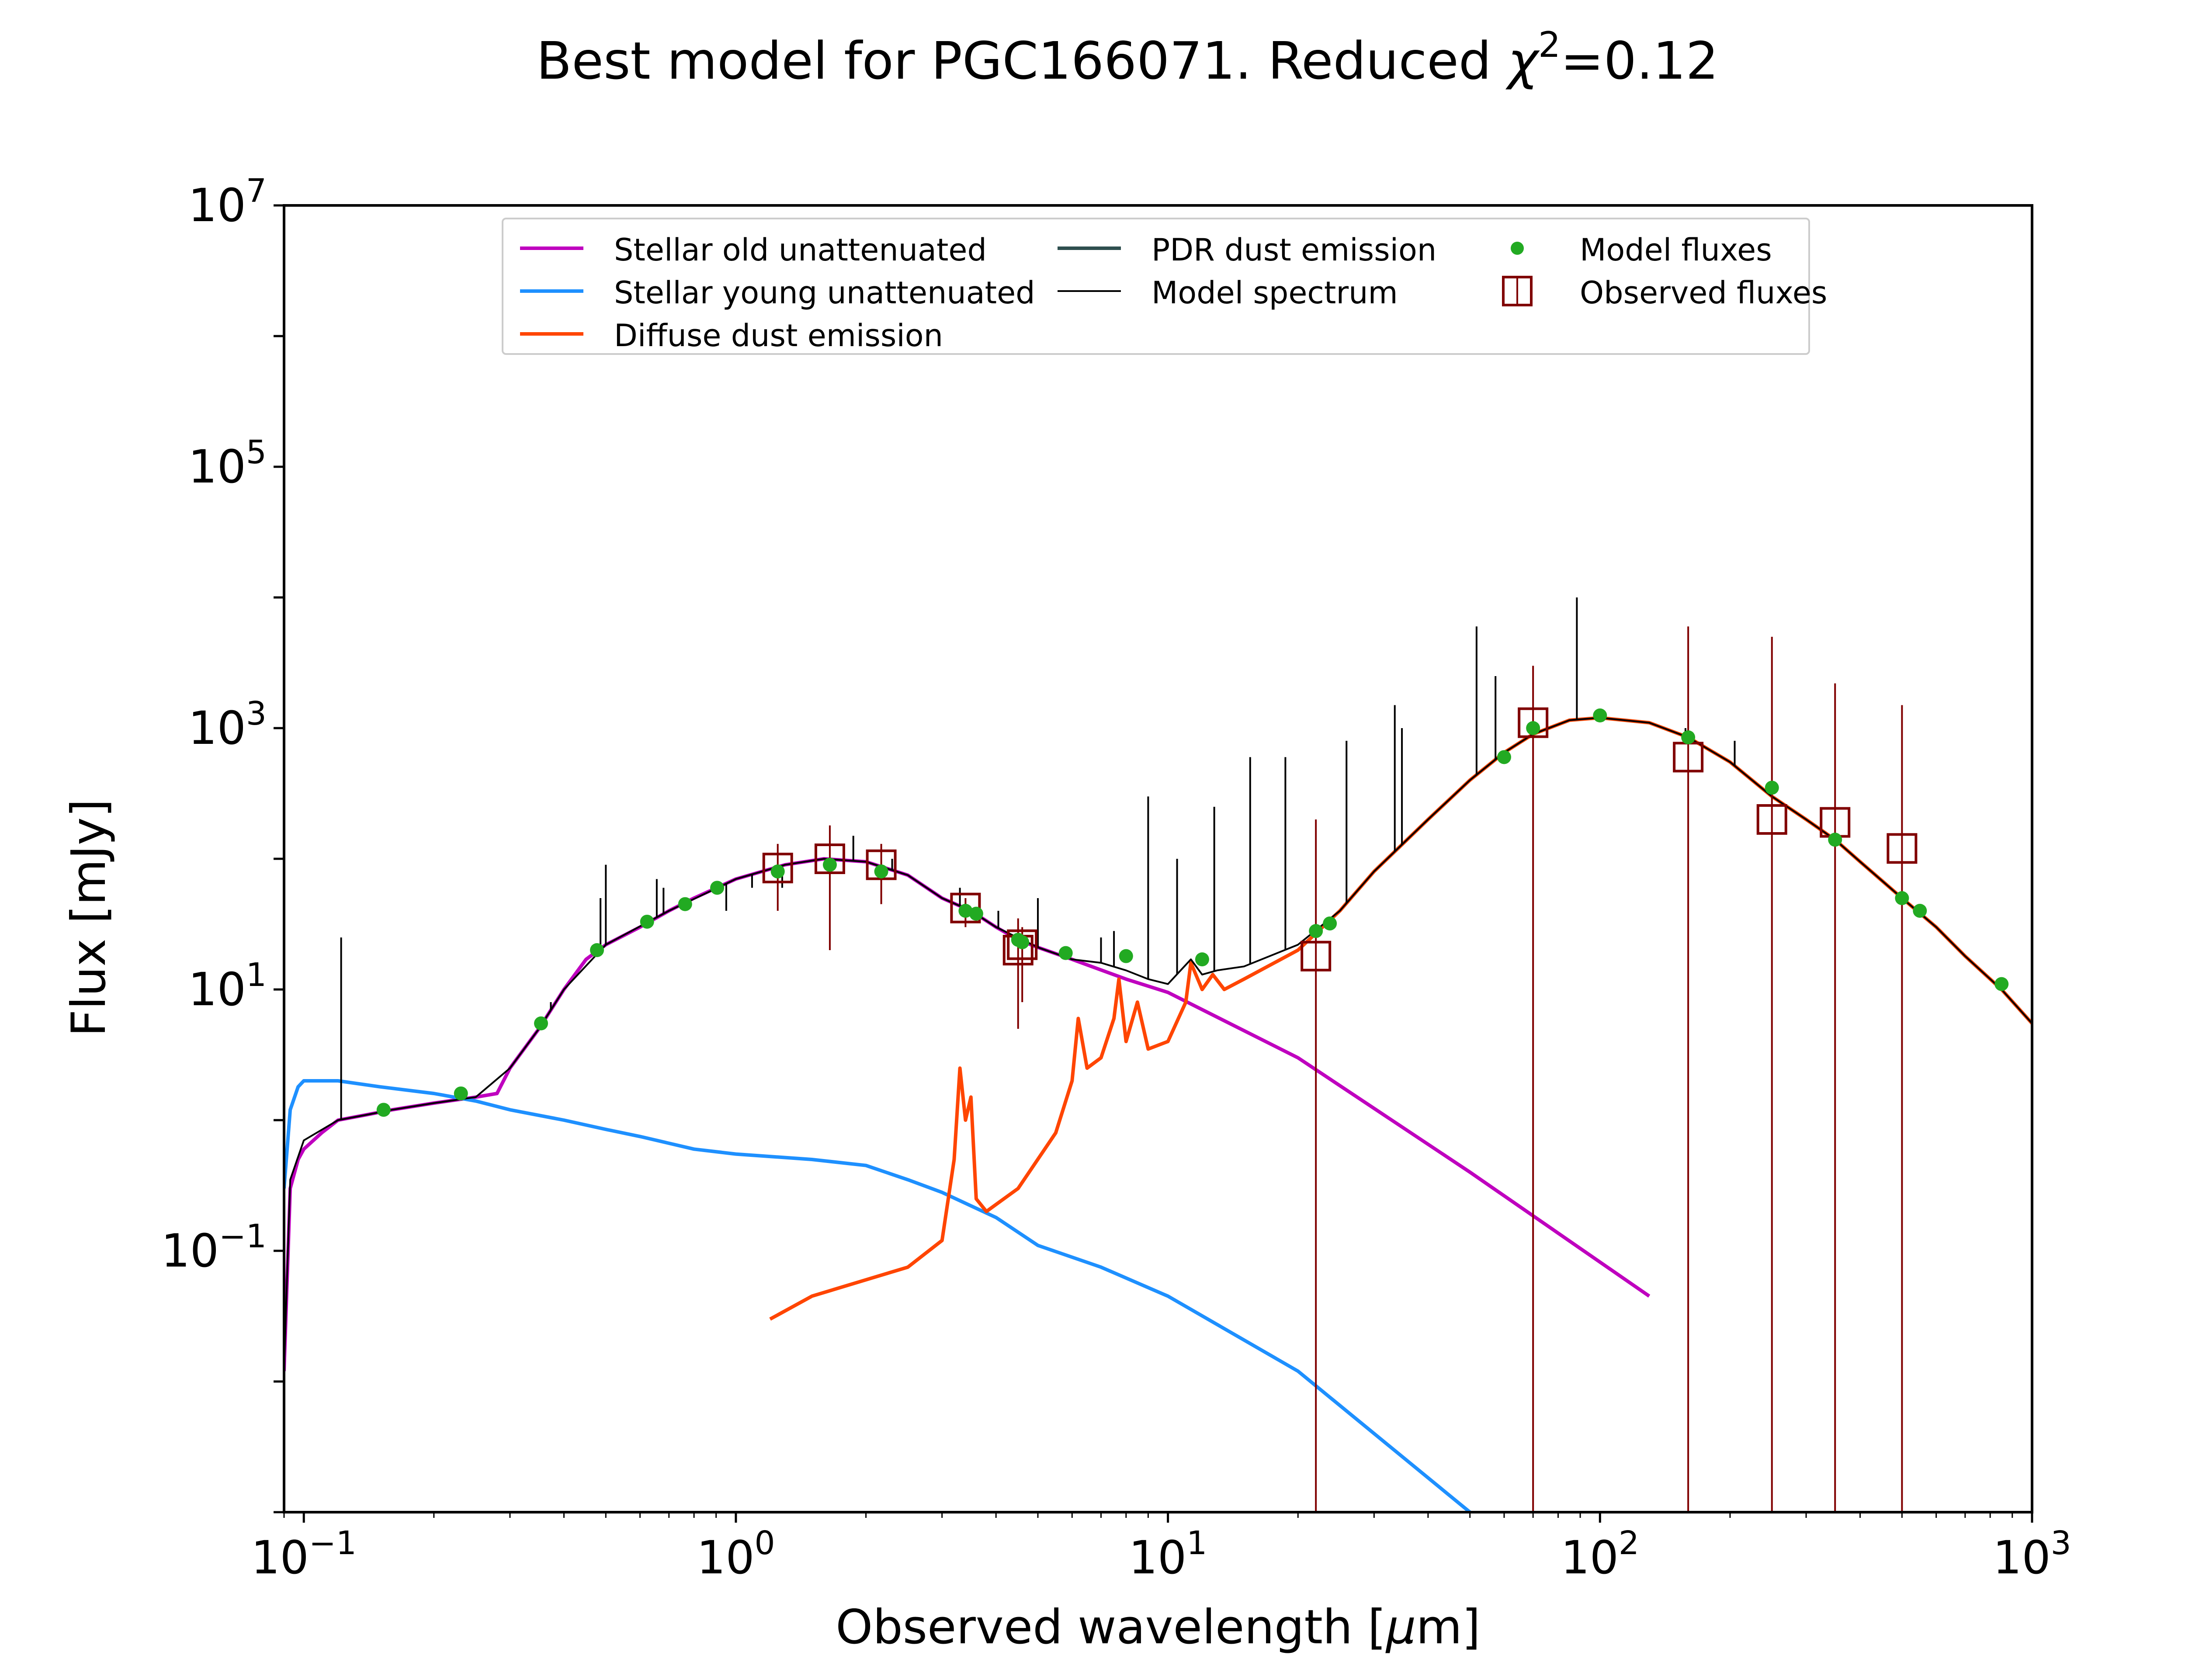  What do you see at coordinates (227, 986) in the screenshot?
I see `y-tick-label: 10¹` at bounding box center [227, 986].